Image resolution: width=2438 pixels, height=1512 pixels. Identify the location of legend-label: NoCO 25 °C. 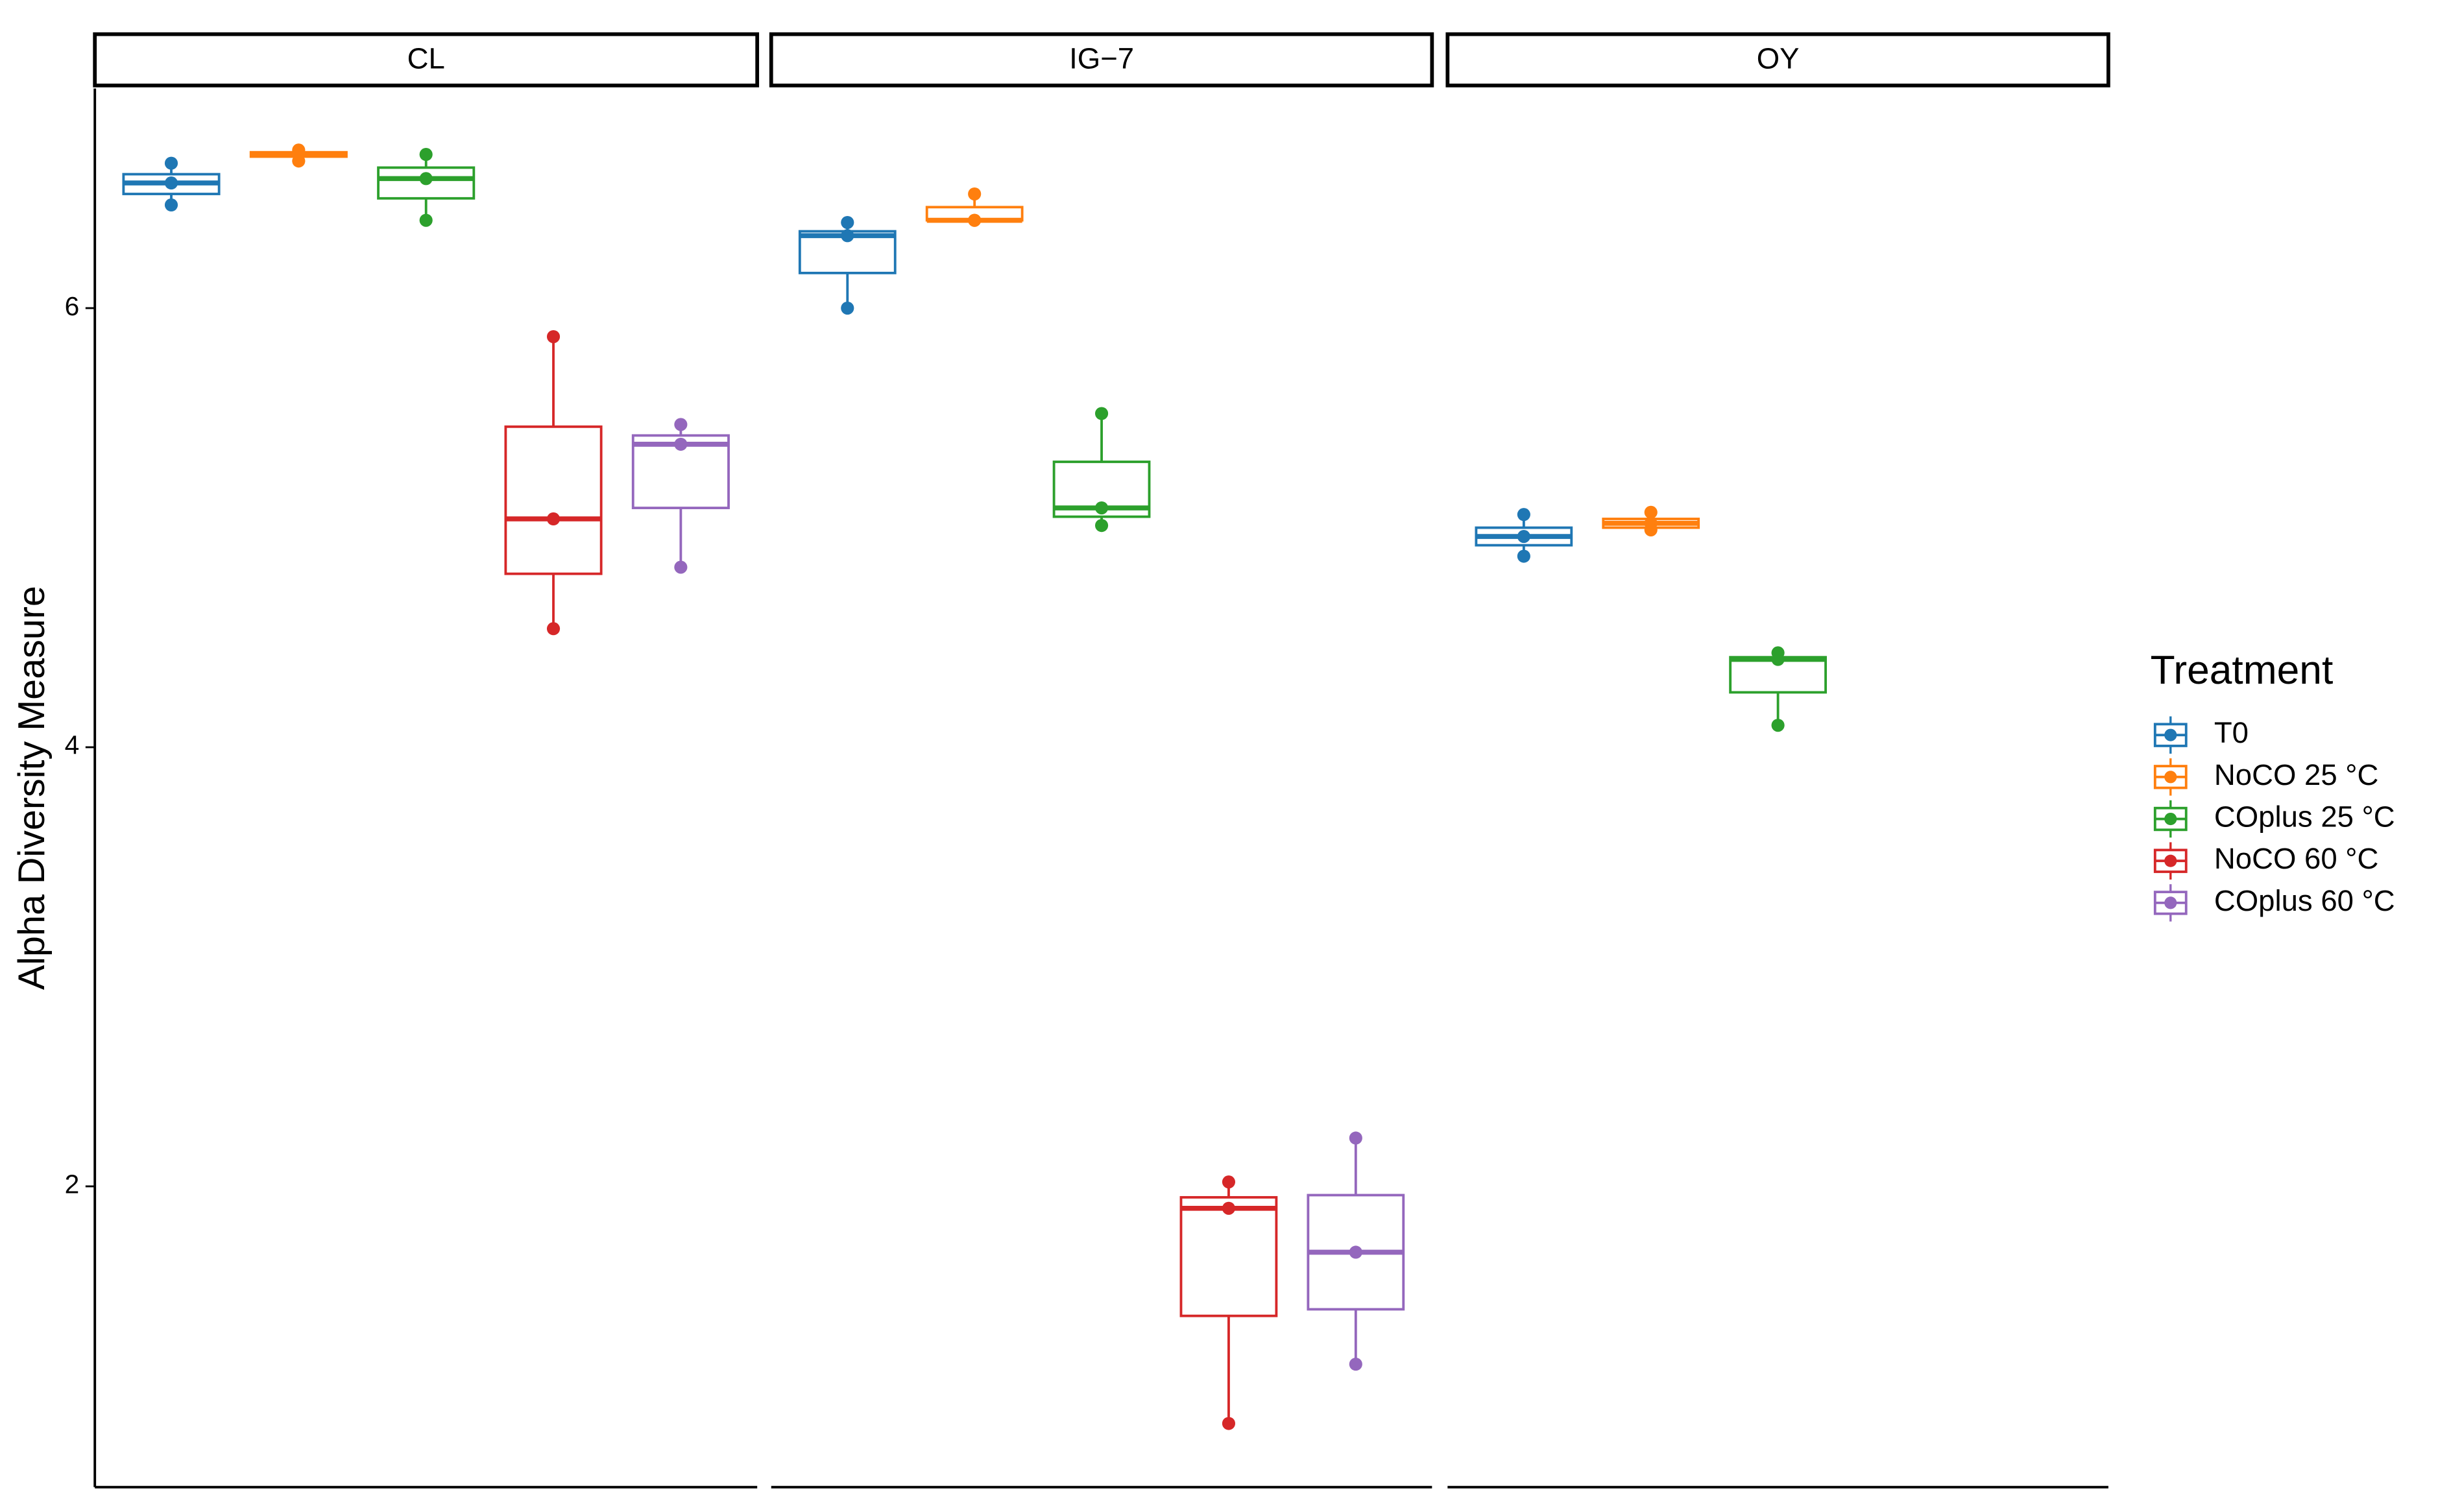
(2296, 775).